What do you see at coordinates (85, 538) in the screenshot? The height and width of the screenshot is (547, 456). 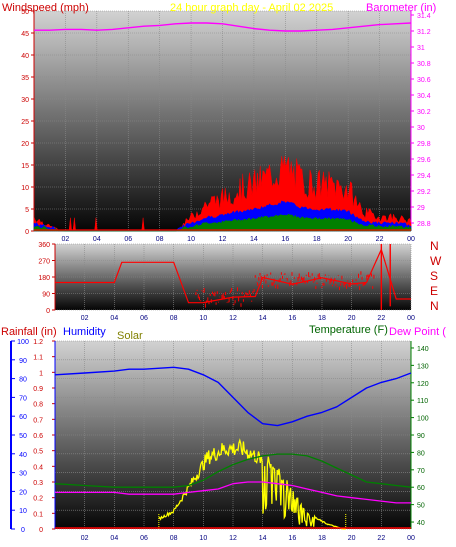 I see `climate-x-tick-label: 02` at bounding box center [85, 538].